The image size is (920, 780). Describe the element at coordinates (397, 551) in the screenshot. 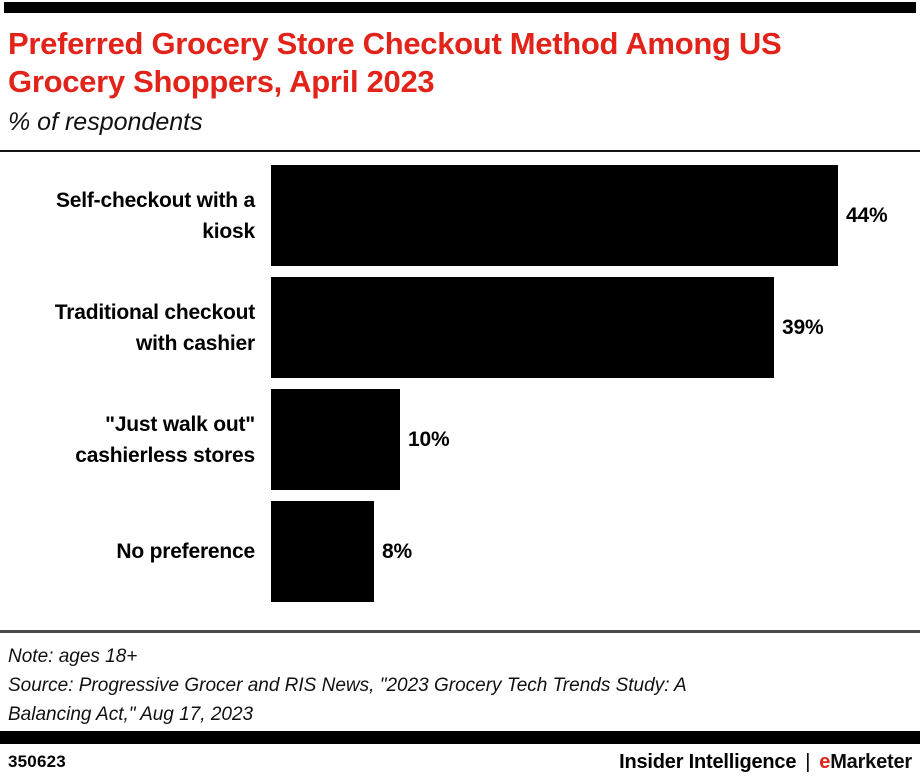

I see `value-label: 8%` at that location.